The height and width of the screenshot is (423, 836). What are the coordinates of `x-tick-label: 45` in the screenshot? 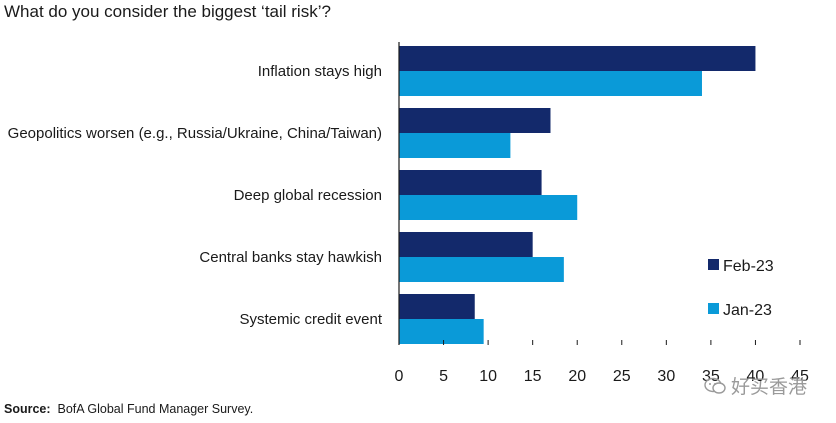 It's located at (800, 376).